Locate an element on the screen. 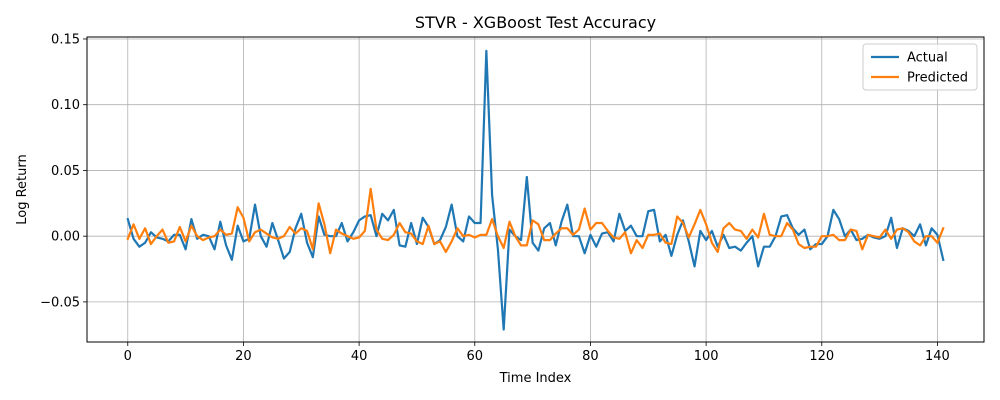 The image size is (1000, 400). x-tick-label: 60 is located at coordinates (475, 356).